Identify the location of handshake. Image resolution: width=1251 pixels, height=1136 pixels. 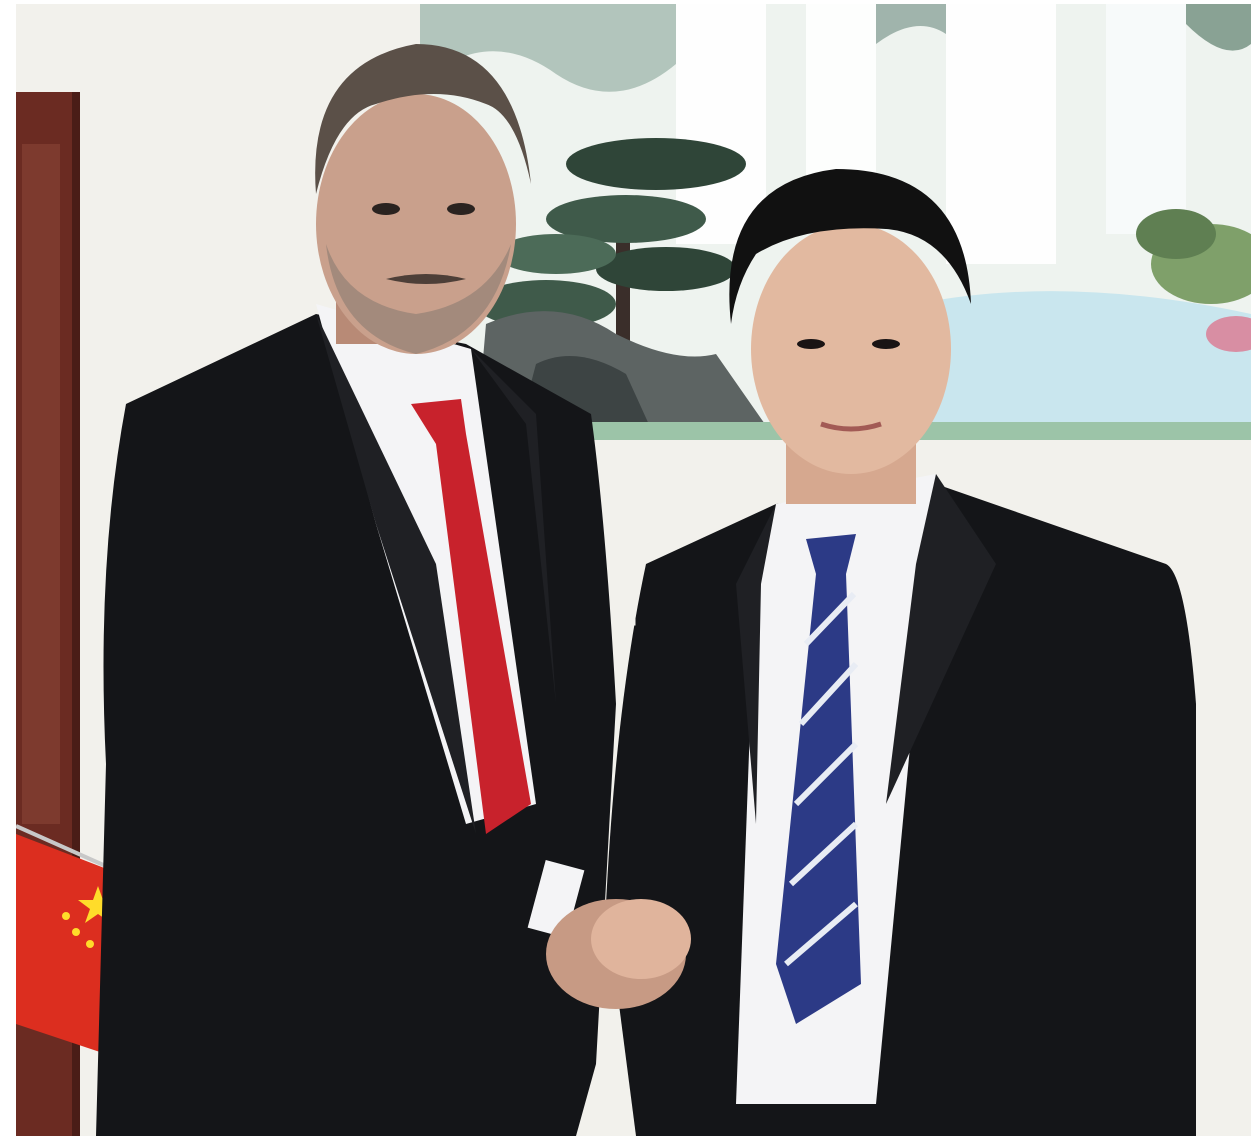
(618, 954).